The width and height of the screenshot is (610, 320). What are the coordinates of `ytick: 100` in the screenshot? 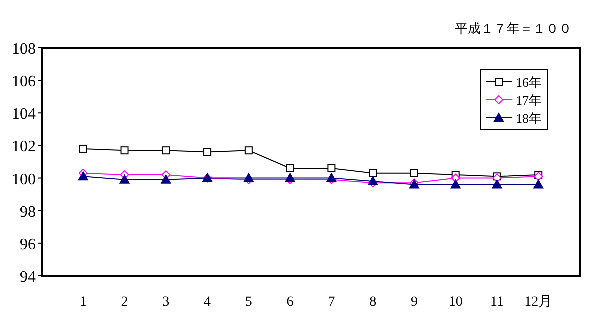 It's located at (24, 179).